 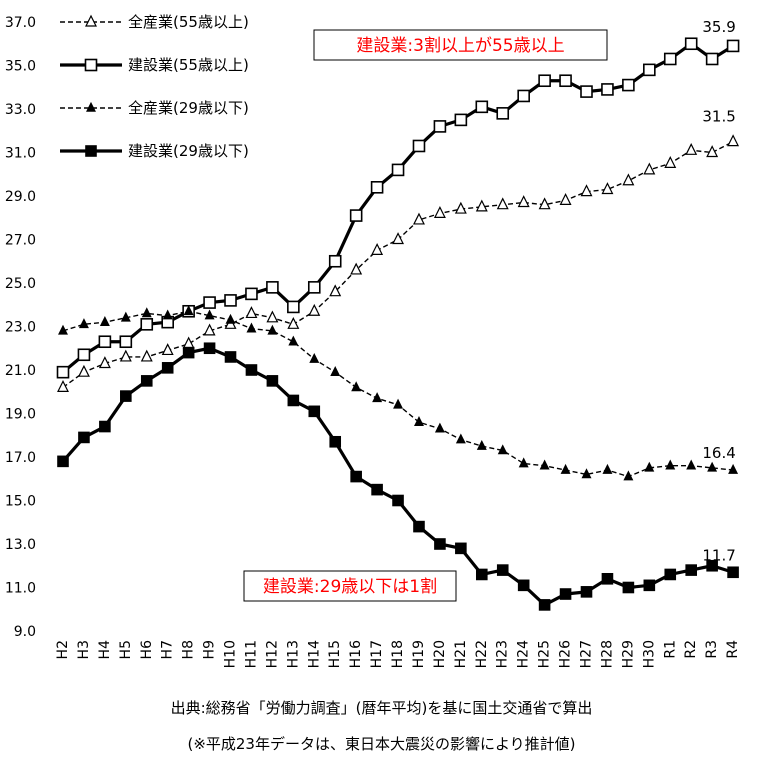 I want to click on y-tick-label: 31.0, so click(x=20, y=154).